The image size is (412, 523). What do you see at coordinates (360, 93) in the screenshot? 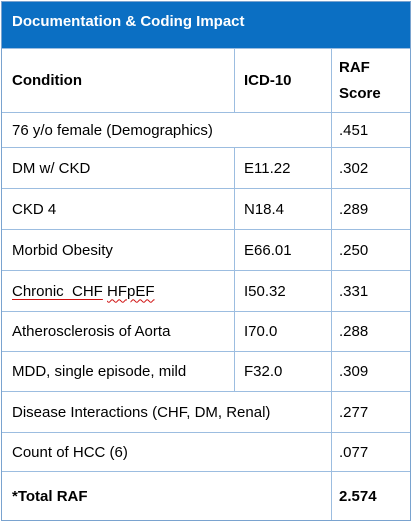
I see `header-raf-line2: Score` at bounding box center [360, 93].